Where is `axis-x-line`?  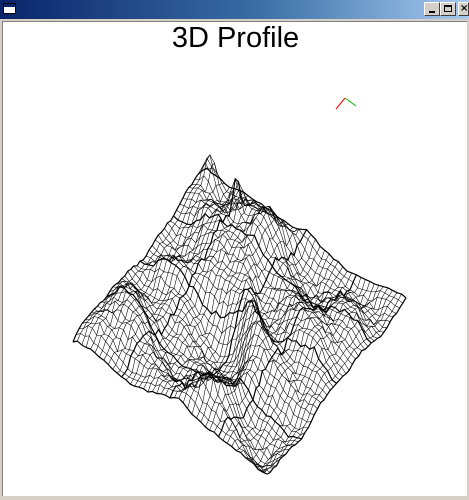
axis-x-line is located at coordinates (340, 103).